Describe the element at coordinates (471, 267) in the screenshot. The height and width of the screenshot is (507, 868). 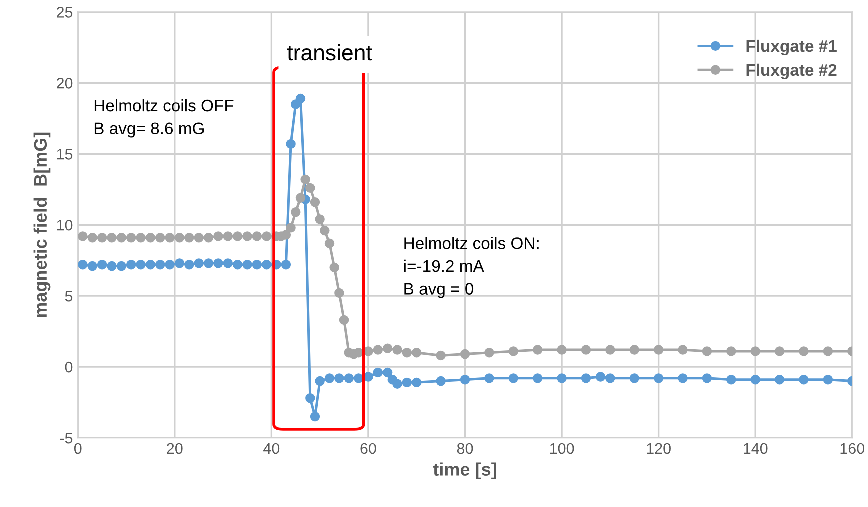
I see `annotation: Helmoltz coils ON: i=-19.2 mA B avg = 0` at that location.